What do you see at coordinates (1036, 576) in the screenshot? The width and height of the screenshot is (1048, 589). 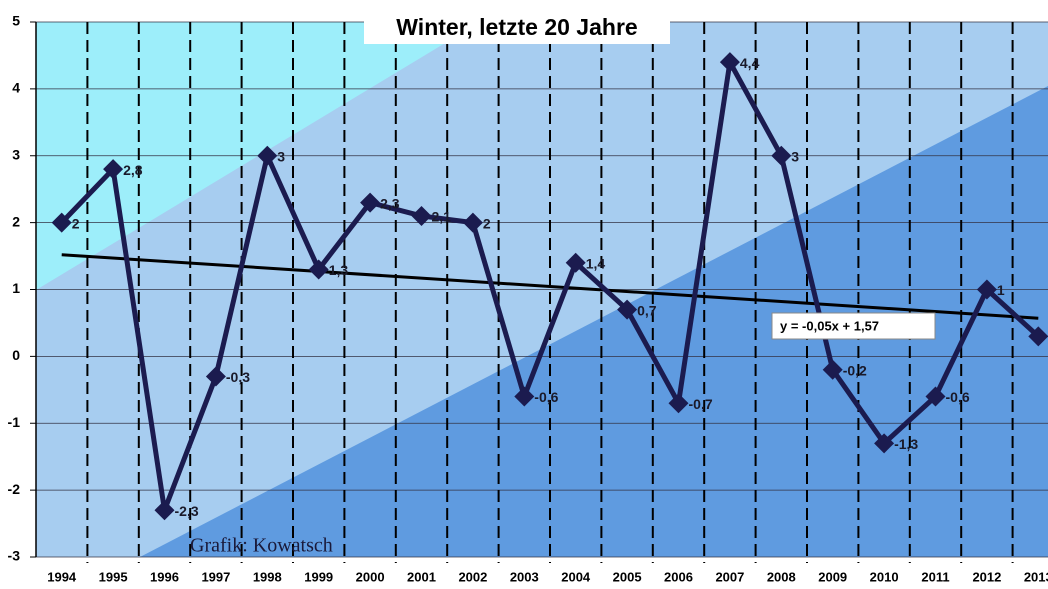 I see `x-tick-label: 2013` at bounding box center [1036, 576].